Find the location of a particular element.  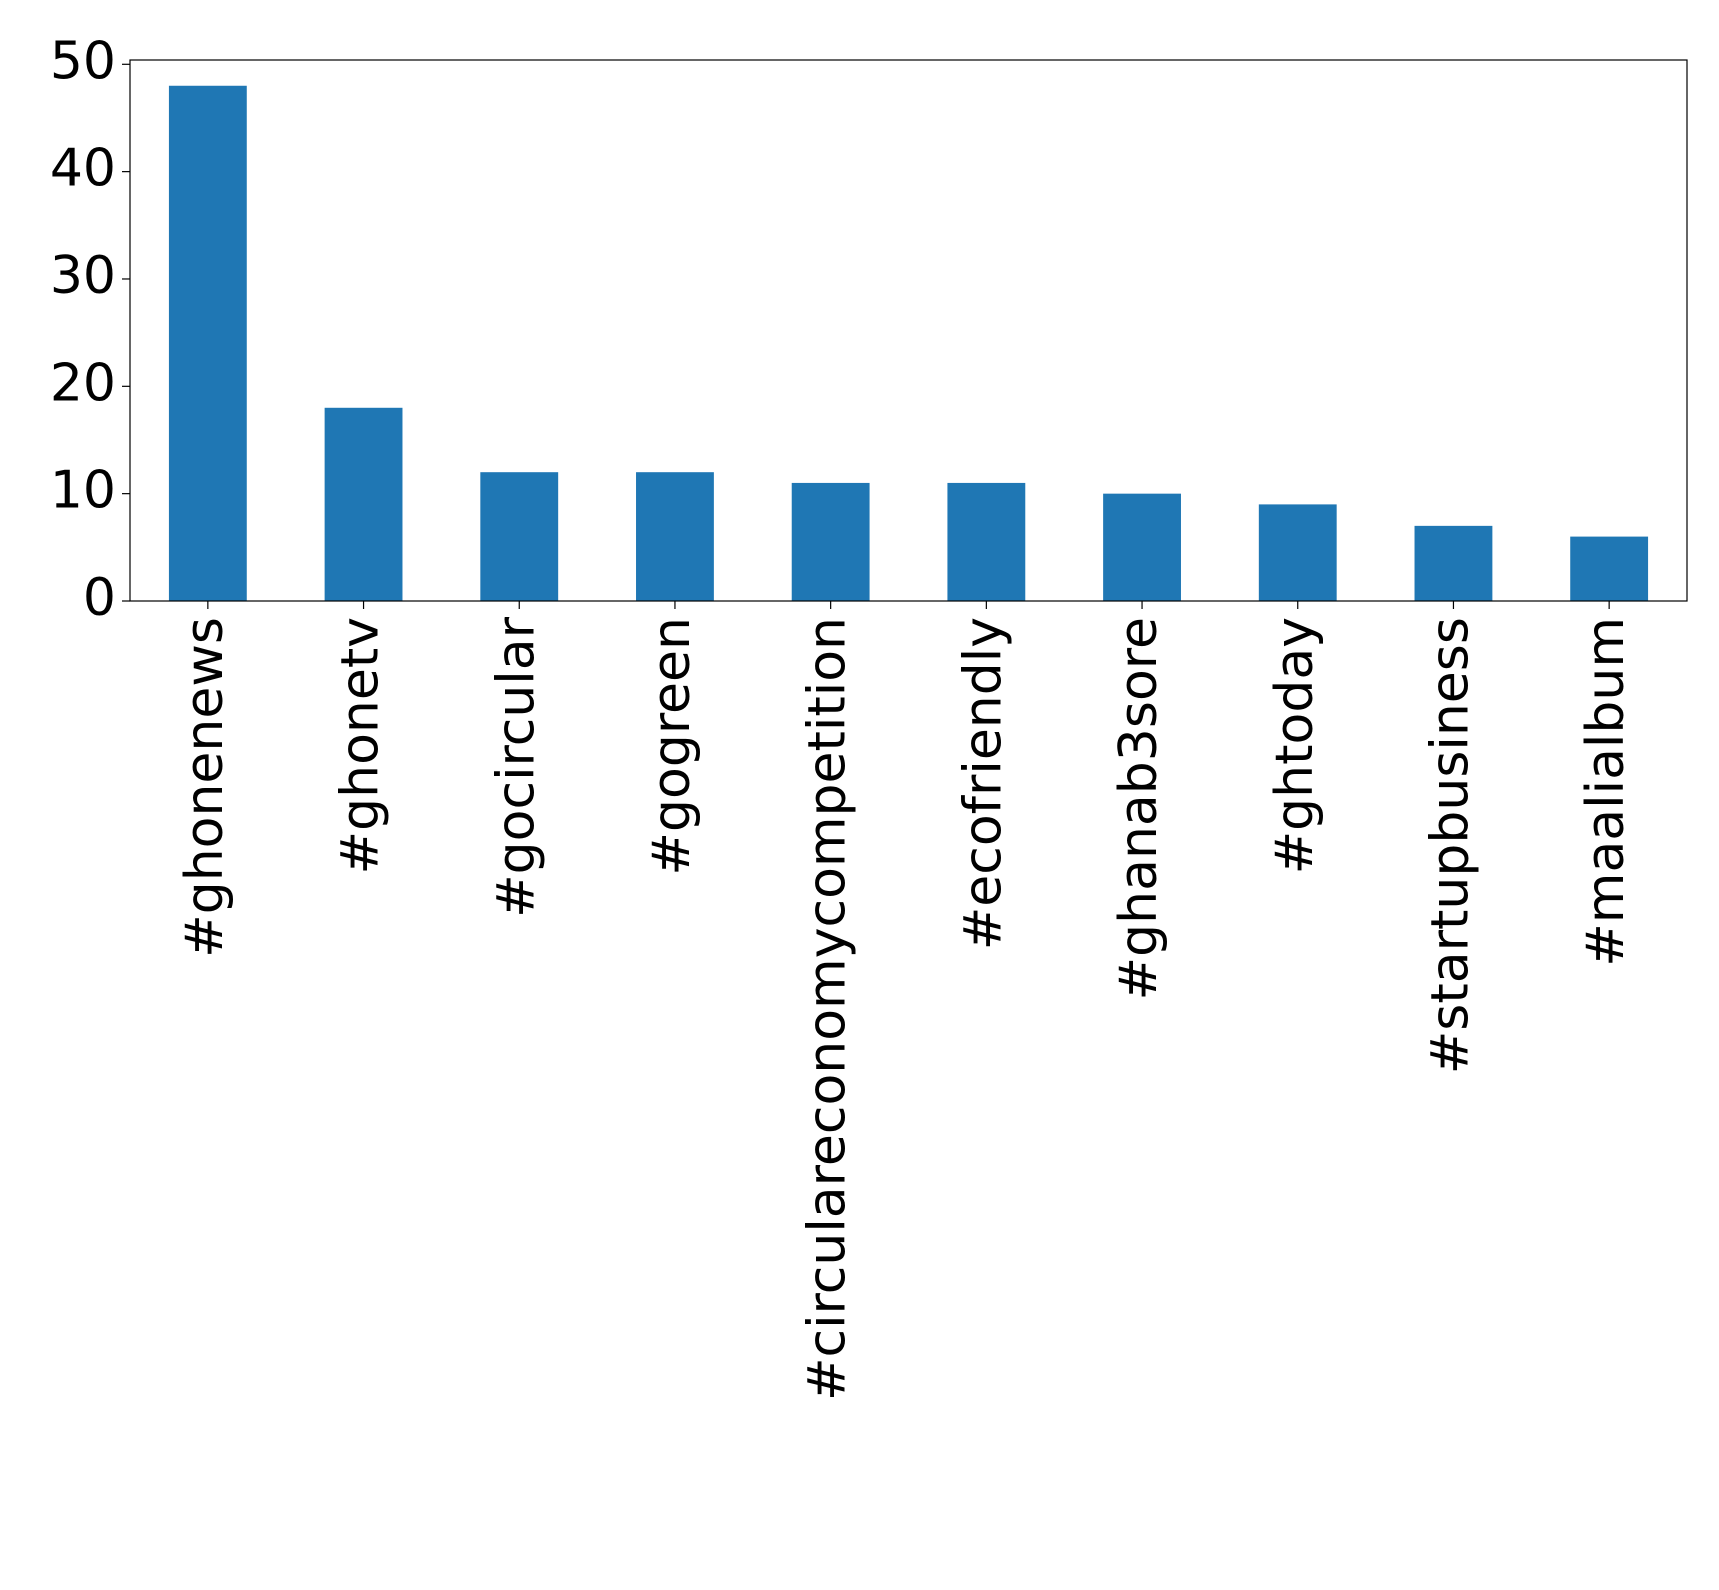

x-tick-label: #gogreen is located at coordinates (672, 746).